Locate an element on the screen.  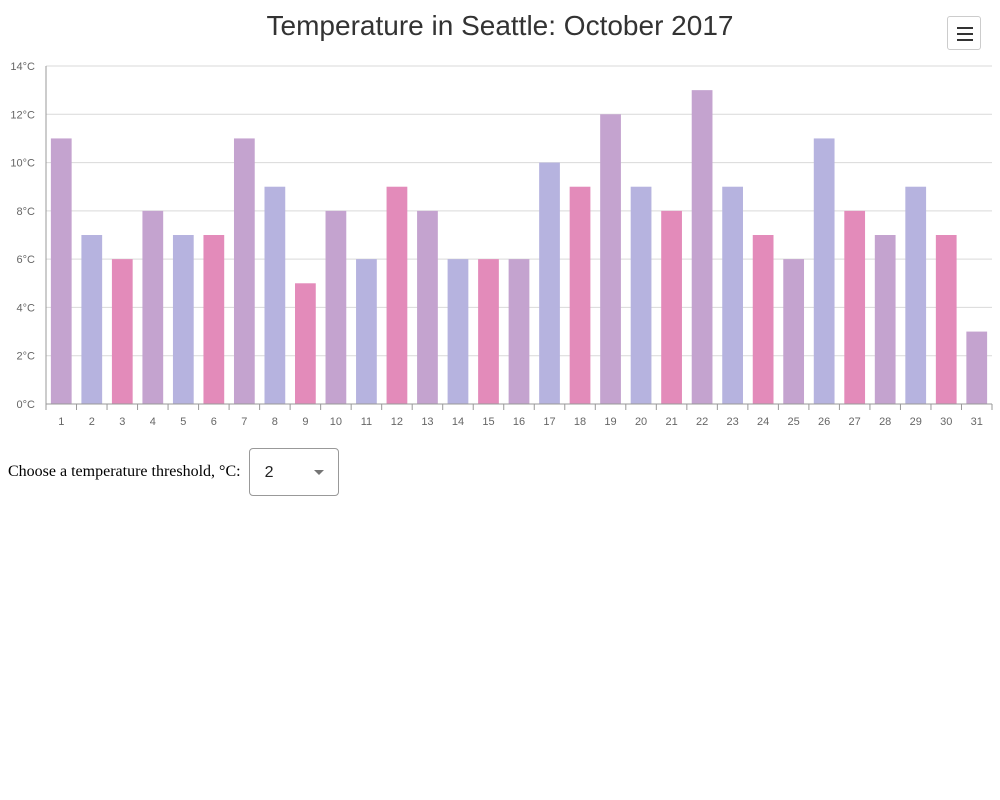
x-tick-label: 2 is located at coordinates (92, 422).